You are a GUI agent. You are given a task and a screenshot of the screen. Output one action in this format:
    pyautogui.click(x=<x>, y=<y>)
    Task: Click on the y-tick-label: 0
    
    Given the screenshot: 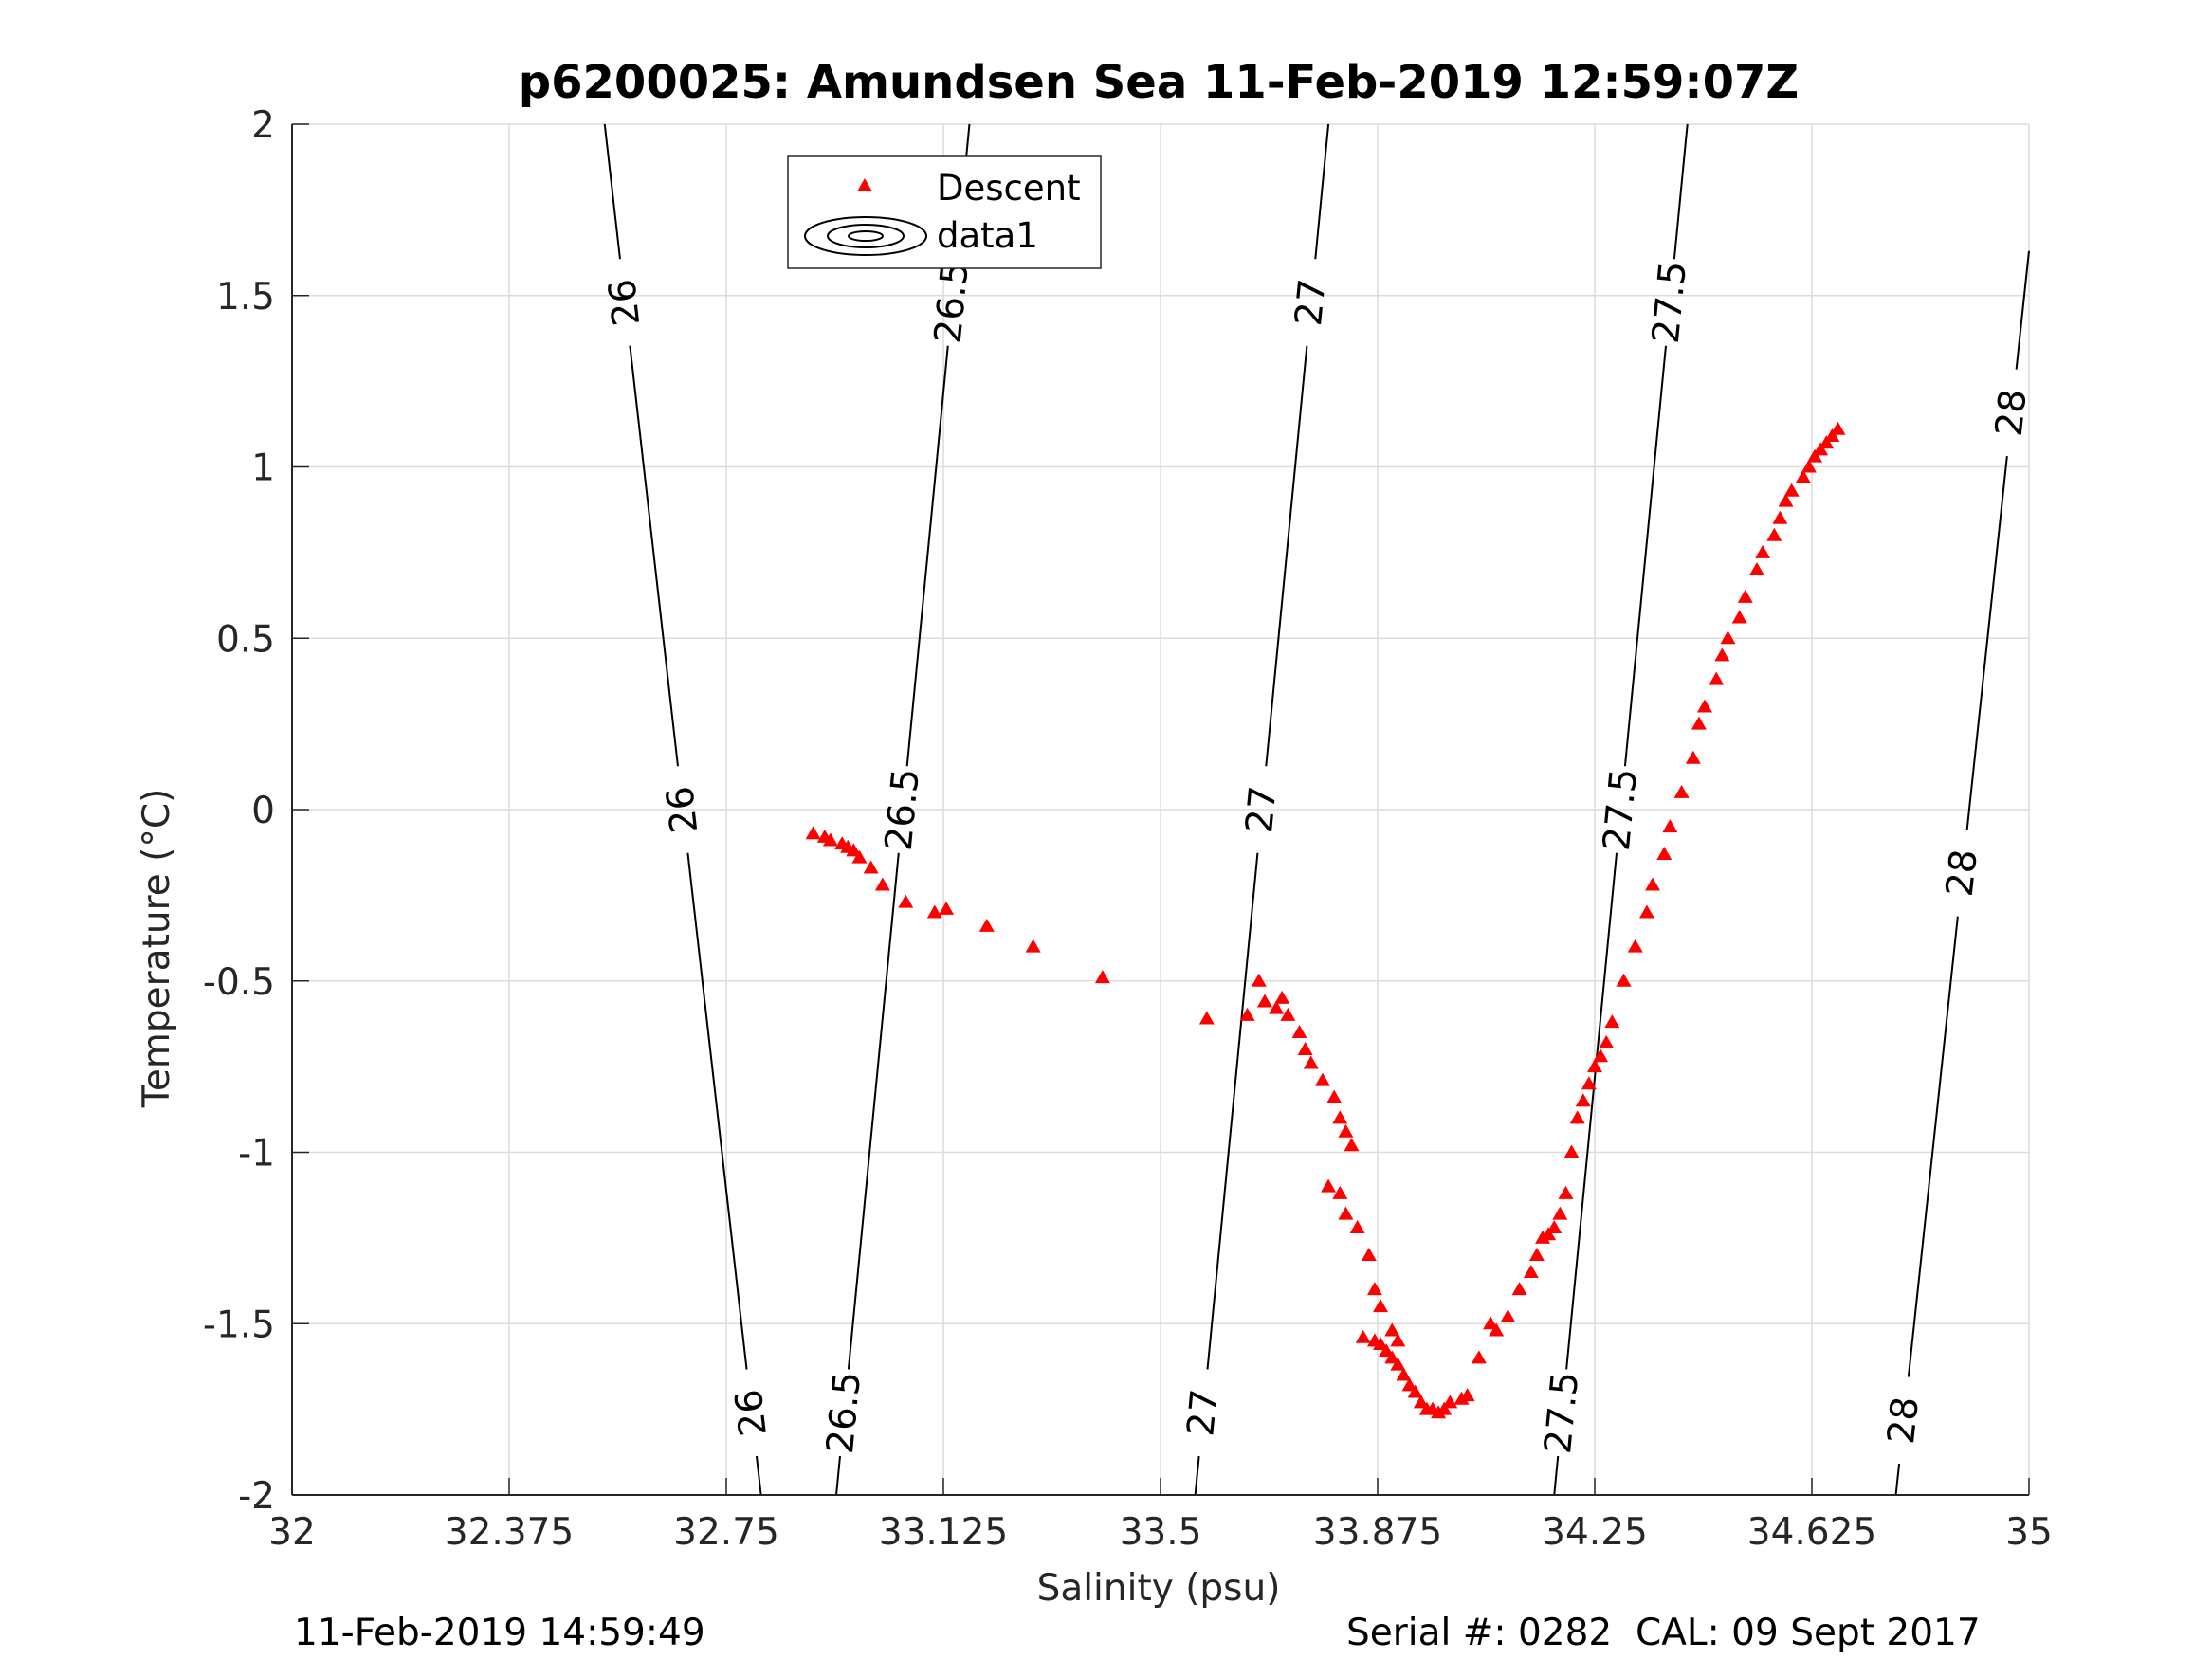 What is the action you would take?
    pyautogui.click(x=263, y=811)
    